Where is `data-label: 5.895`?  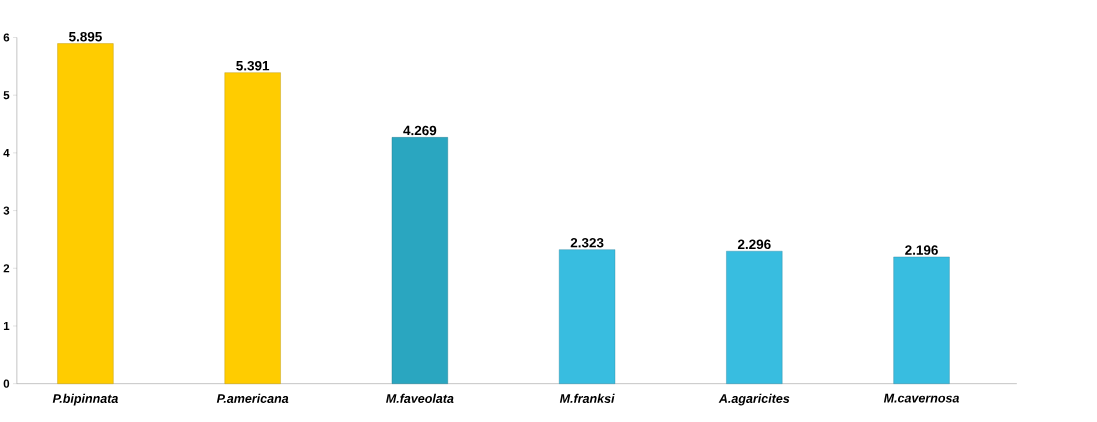
data-label: 5.895 is located at coordinates (85, 36).